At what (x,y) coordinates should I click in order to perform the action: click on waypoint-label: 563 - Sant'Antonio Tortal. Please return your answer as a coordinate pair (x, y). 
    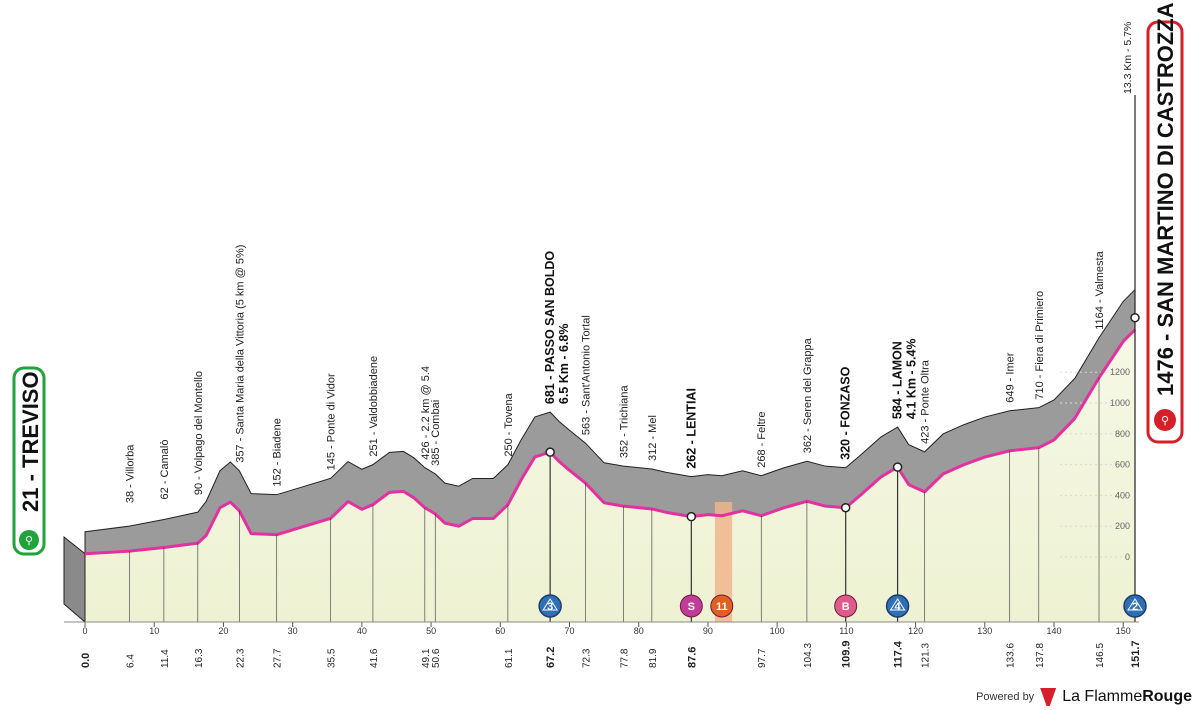
    Looking at the image, I should click on (586, 375).